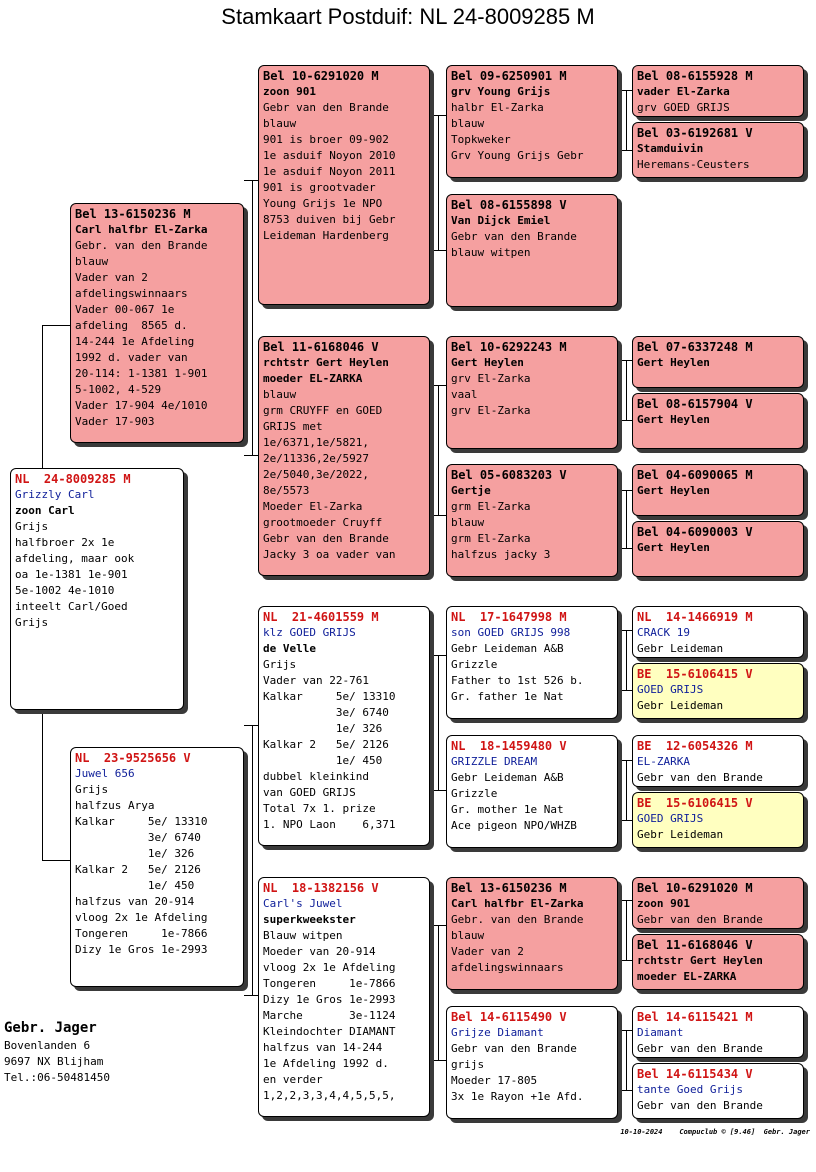 The width and height of the screenshot is (816, 1172). Describe the element at coordinates (497, 107) in the screenshot. I see `pigeon-detail: halbr El-Zarka` at that location.